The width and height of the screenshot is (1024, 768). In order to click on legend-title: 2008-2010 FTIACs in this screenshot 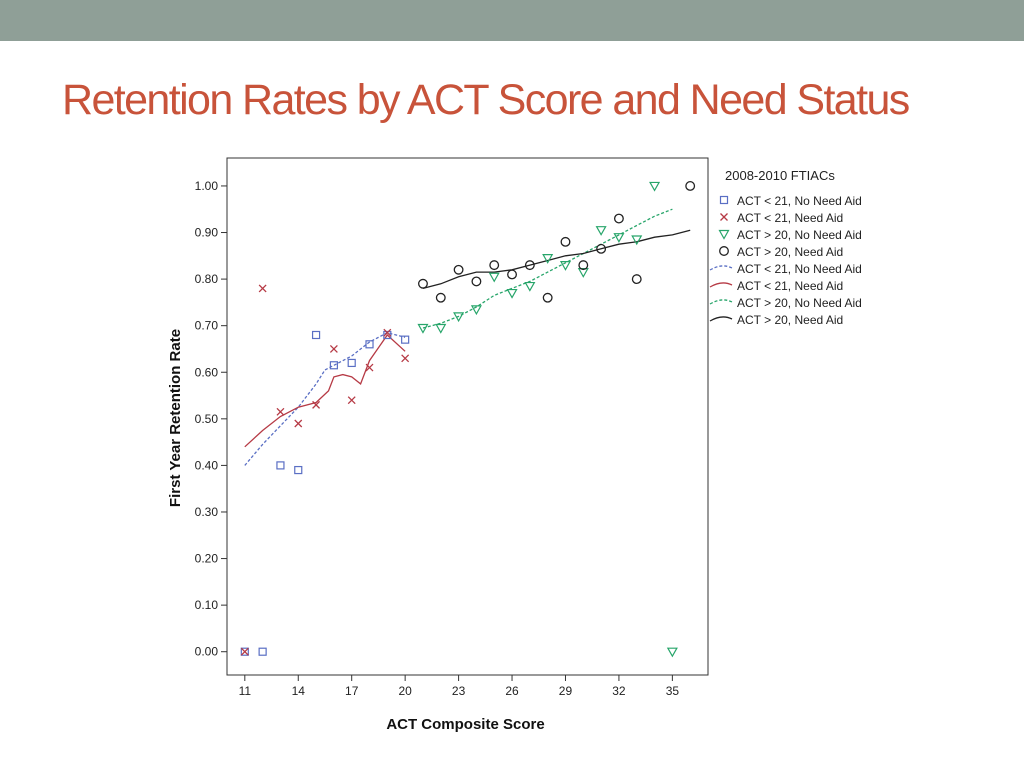, I will do `click(780, 175)`.